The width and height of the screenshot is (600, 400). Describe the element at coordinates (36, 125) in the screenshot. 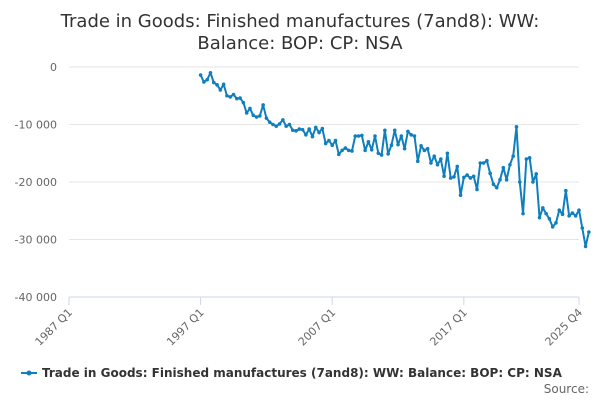

I see `y-tick-label: -10 000` at that location.